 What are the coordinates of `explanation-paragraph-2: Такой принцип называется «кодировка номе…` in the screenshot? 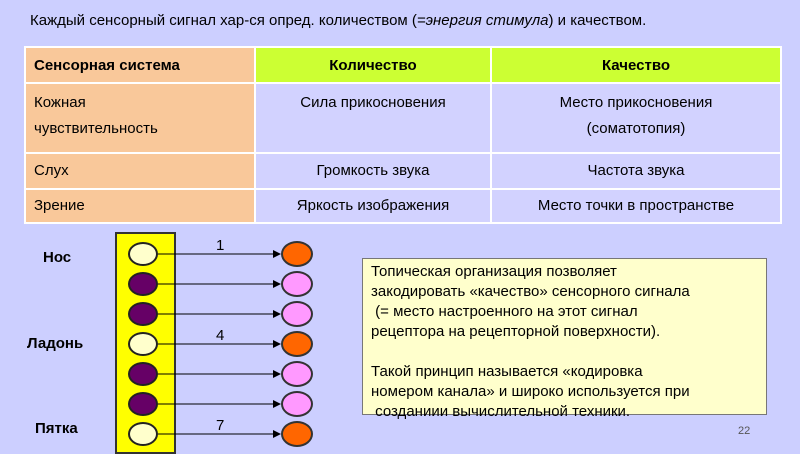 It's located at (530, 391).